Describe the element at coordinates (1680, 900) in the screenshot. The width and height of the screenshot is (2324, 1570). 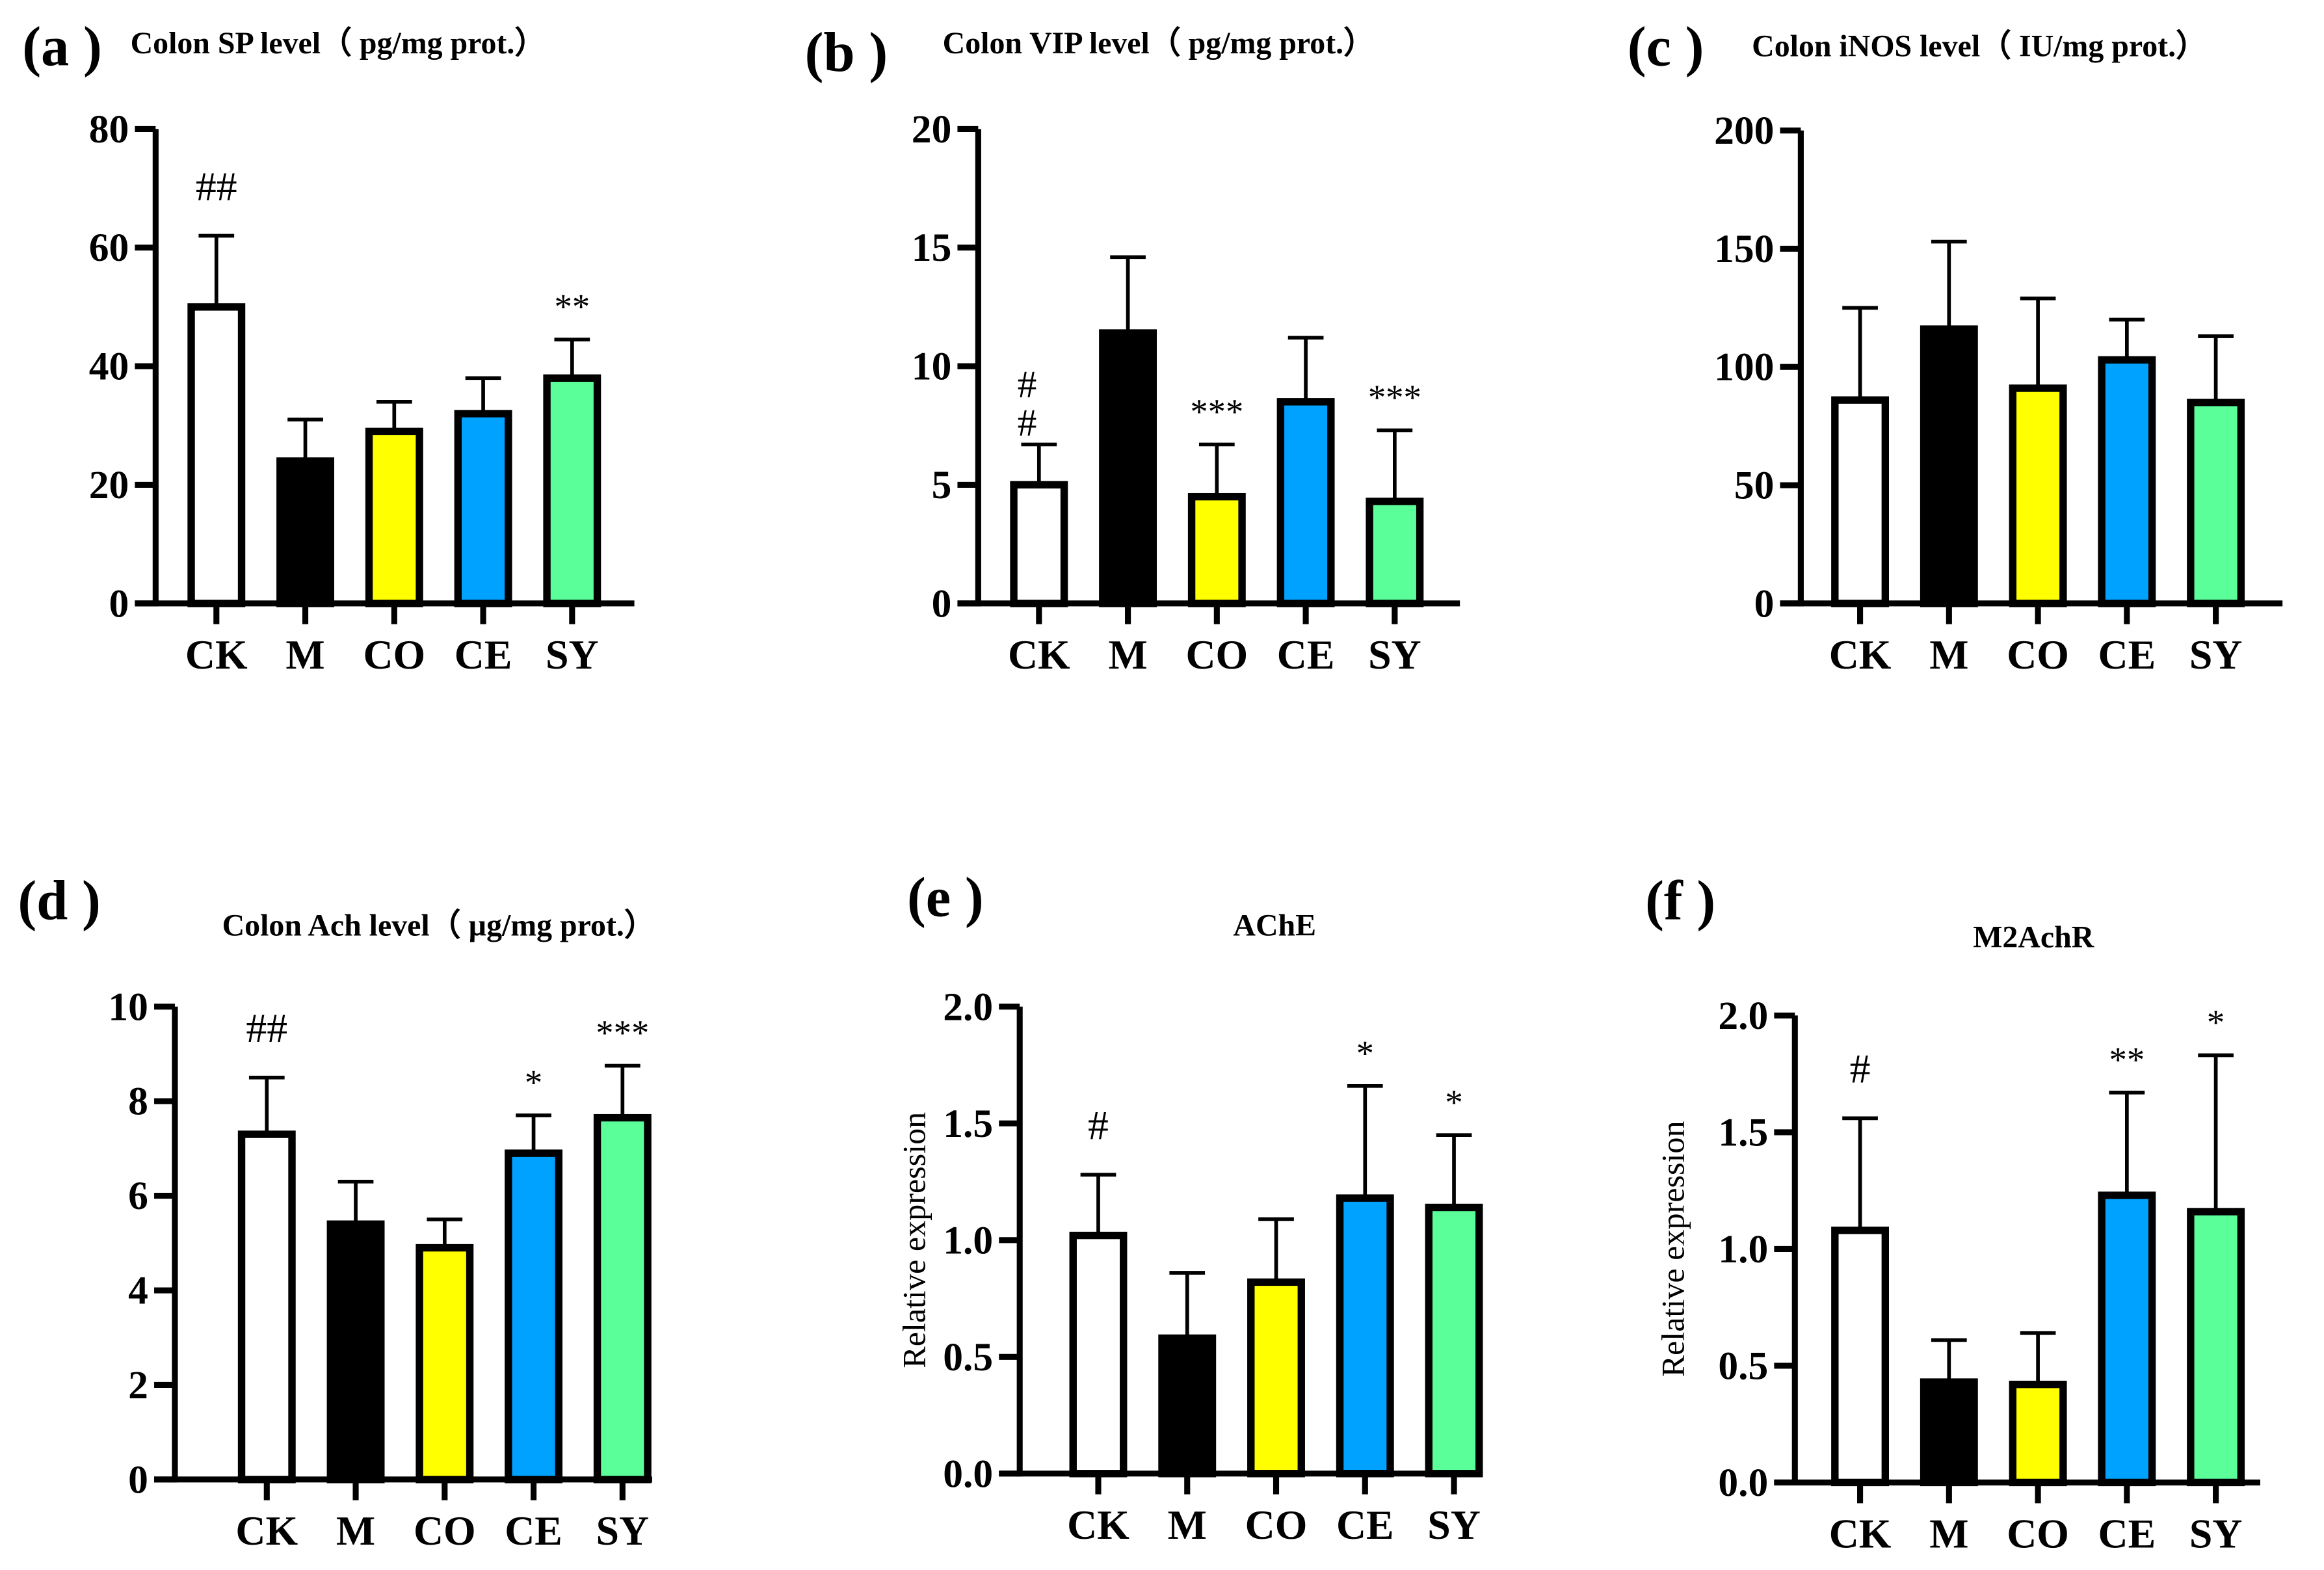
I see `panel-label: (f )` at that location.